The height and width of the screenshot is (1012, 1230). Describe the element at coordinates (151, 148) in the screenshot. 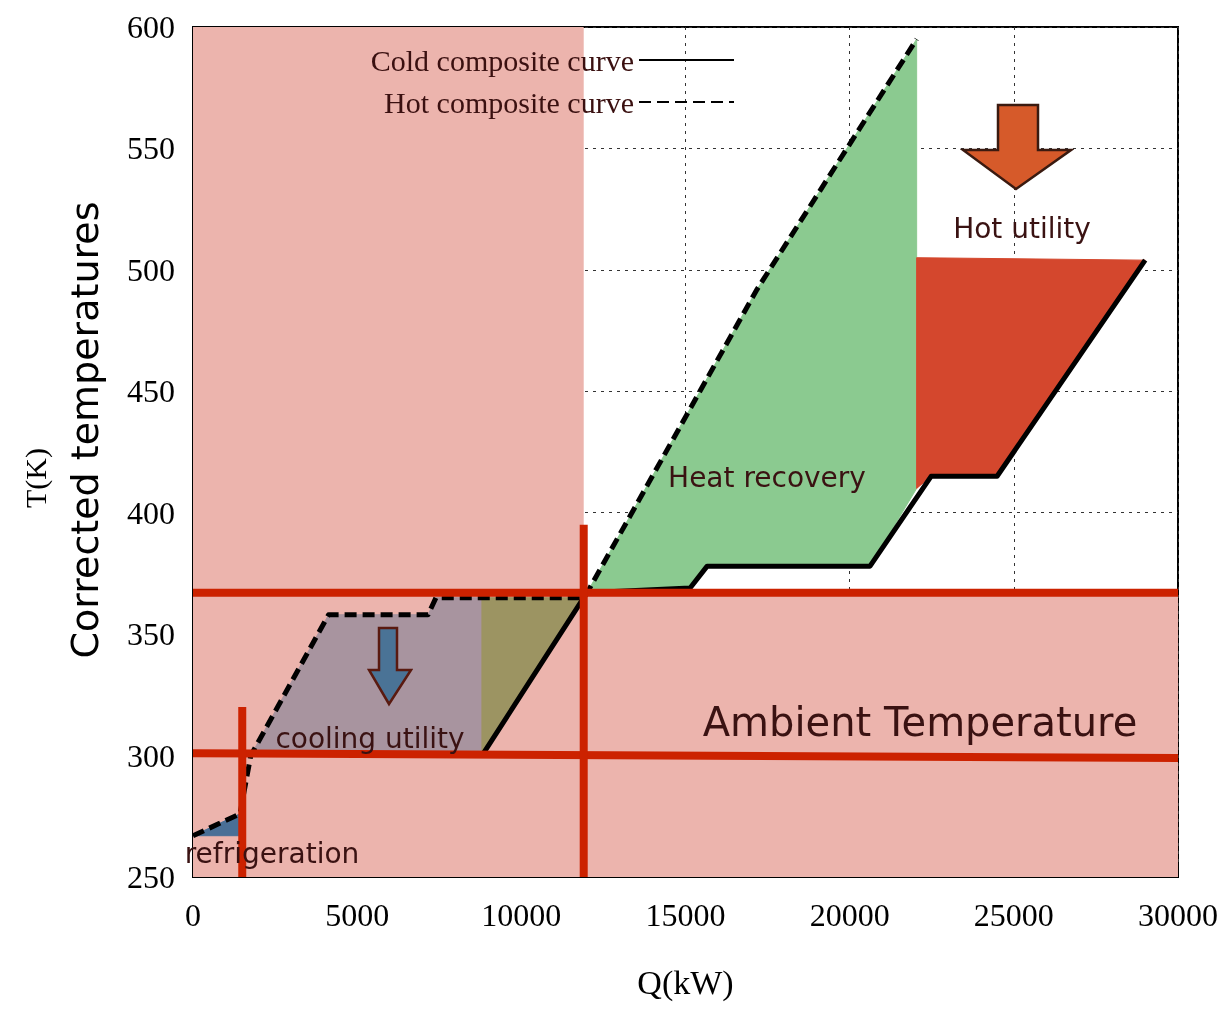

I see `y-tick-label: 550` at that location.